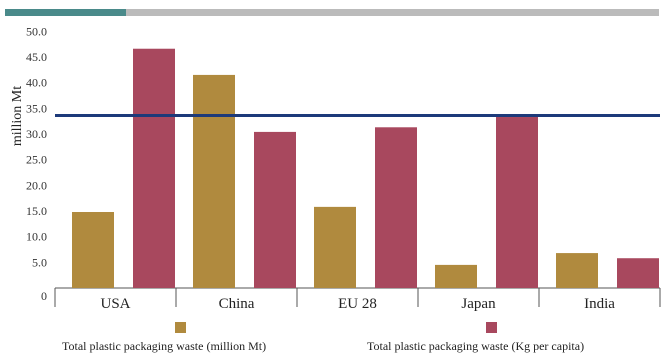  What do you see at coordinates (237, 304) in the screenshot?
I see `x-category-label: China` at bounding box center [237, 304].